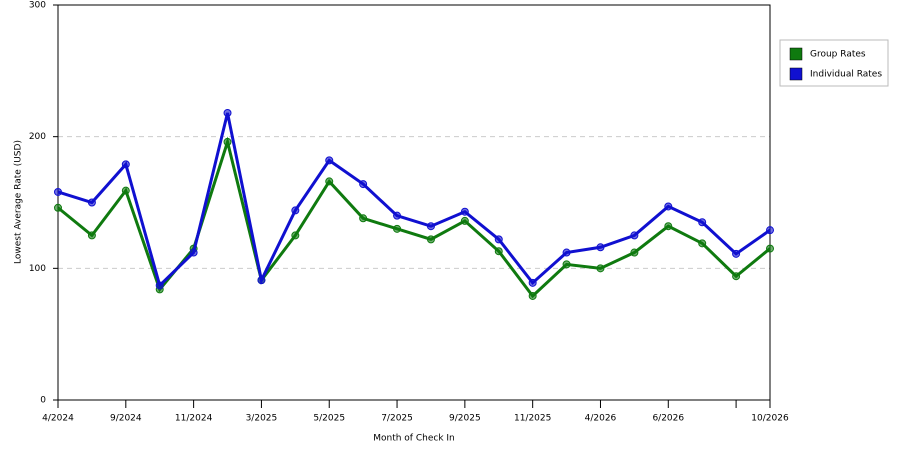  What do you see at coordinates (58, 419) in the screenshot?
I see `x-tick-label: 4/2024` at bounding box center [58, 419].